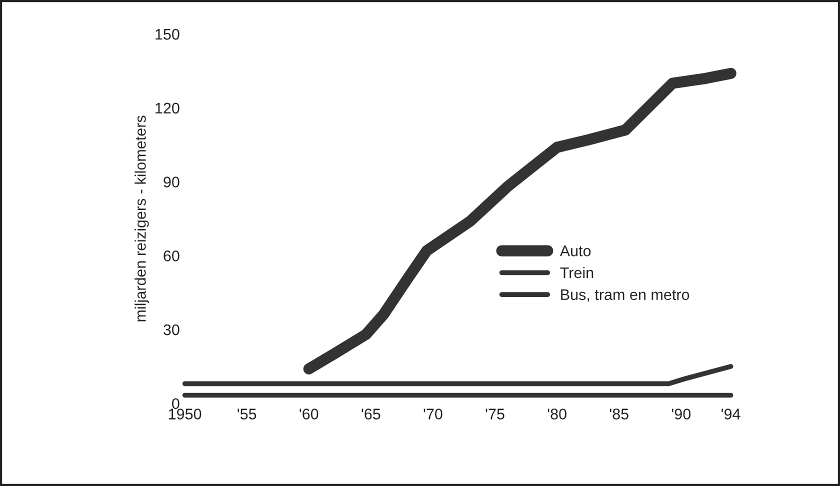  Describe the element at coordinates (577, 272) in the screenshot. I see `legend-label: Trein` at that location.